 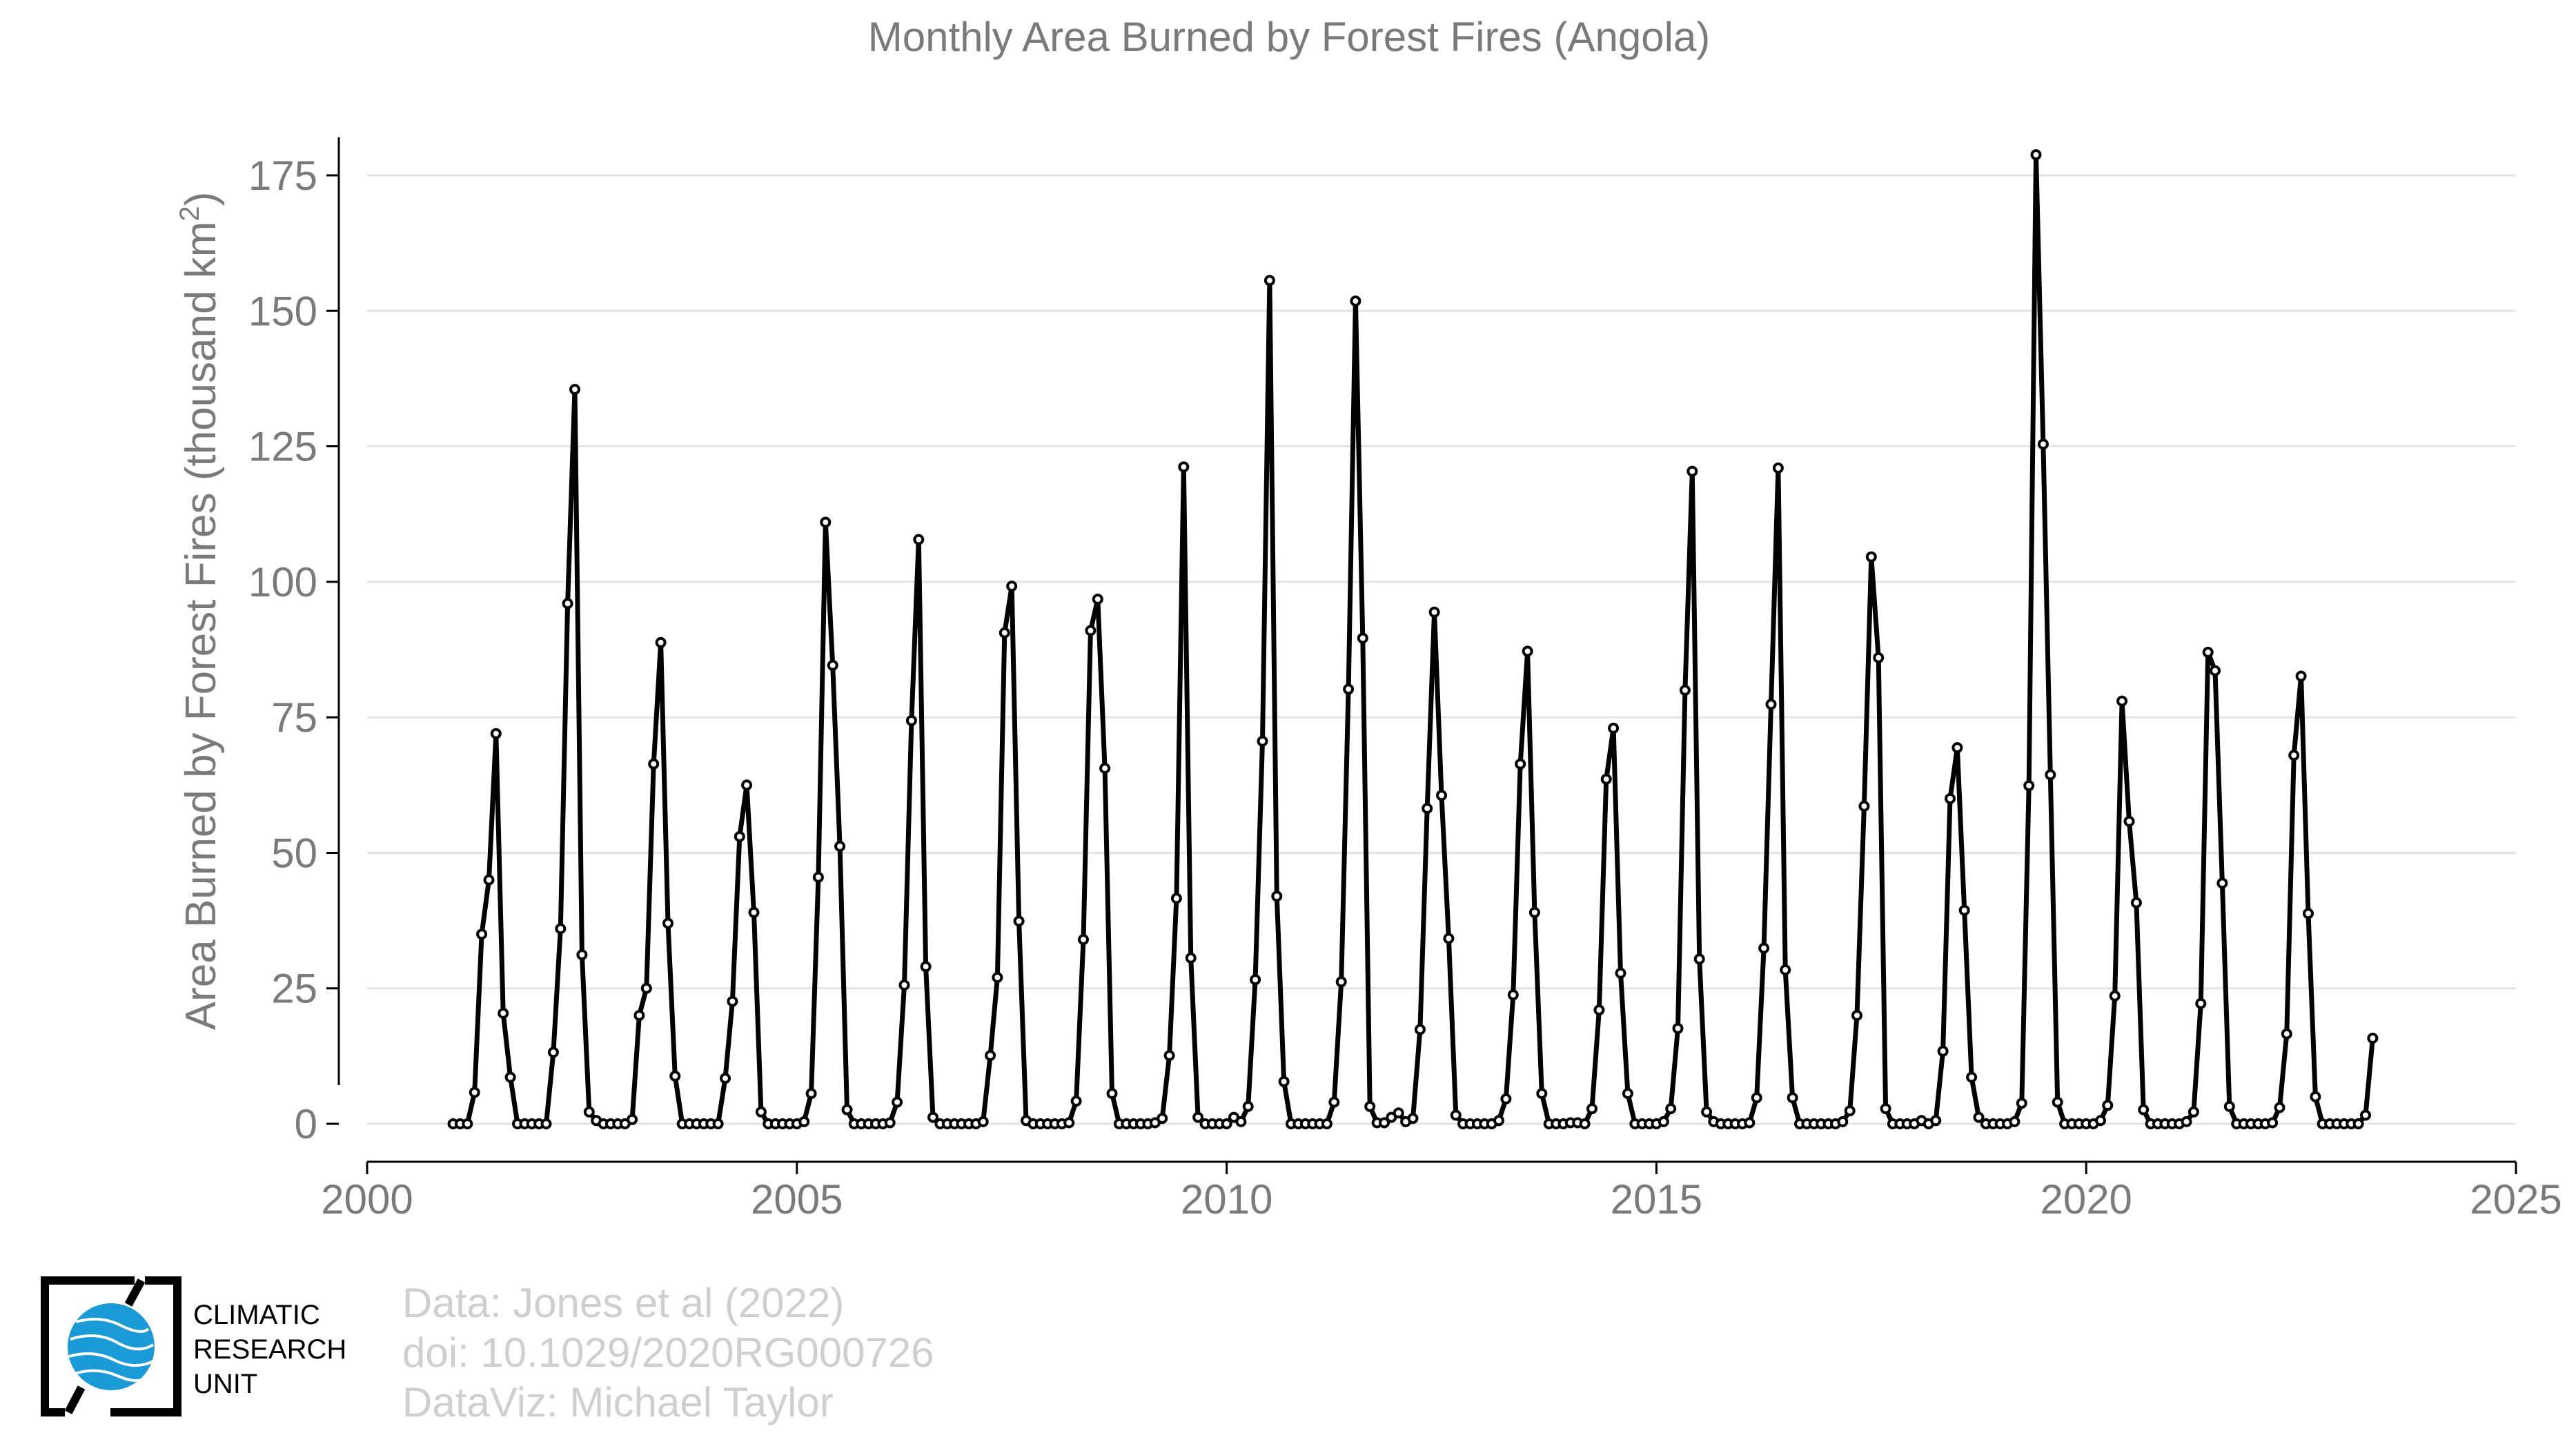 What do you see at coordinates (2086, 1199) in the screenshot?
I see `x-tick-label-2020: 2020` at bounding box center [2086, 1199].